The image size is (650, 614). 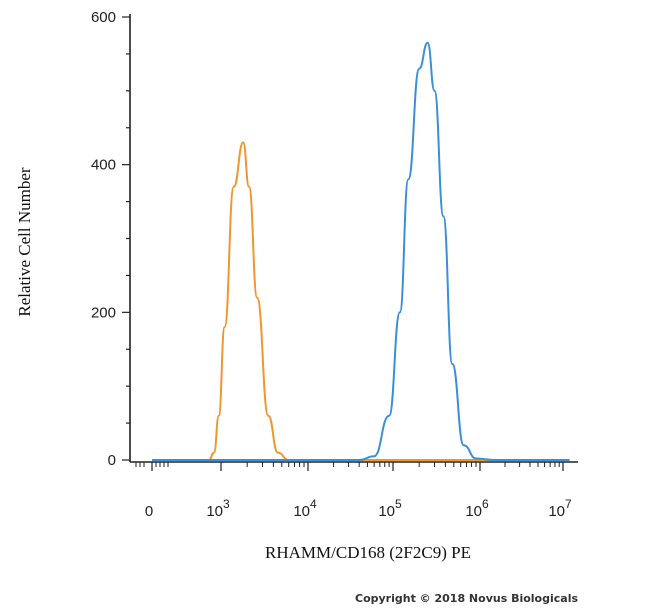 What do you see at coordinates (477, 508) in the screenshot?
I see `x-tick-label: 10⁶` at bounding box center [477, 508].